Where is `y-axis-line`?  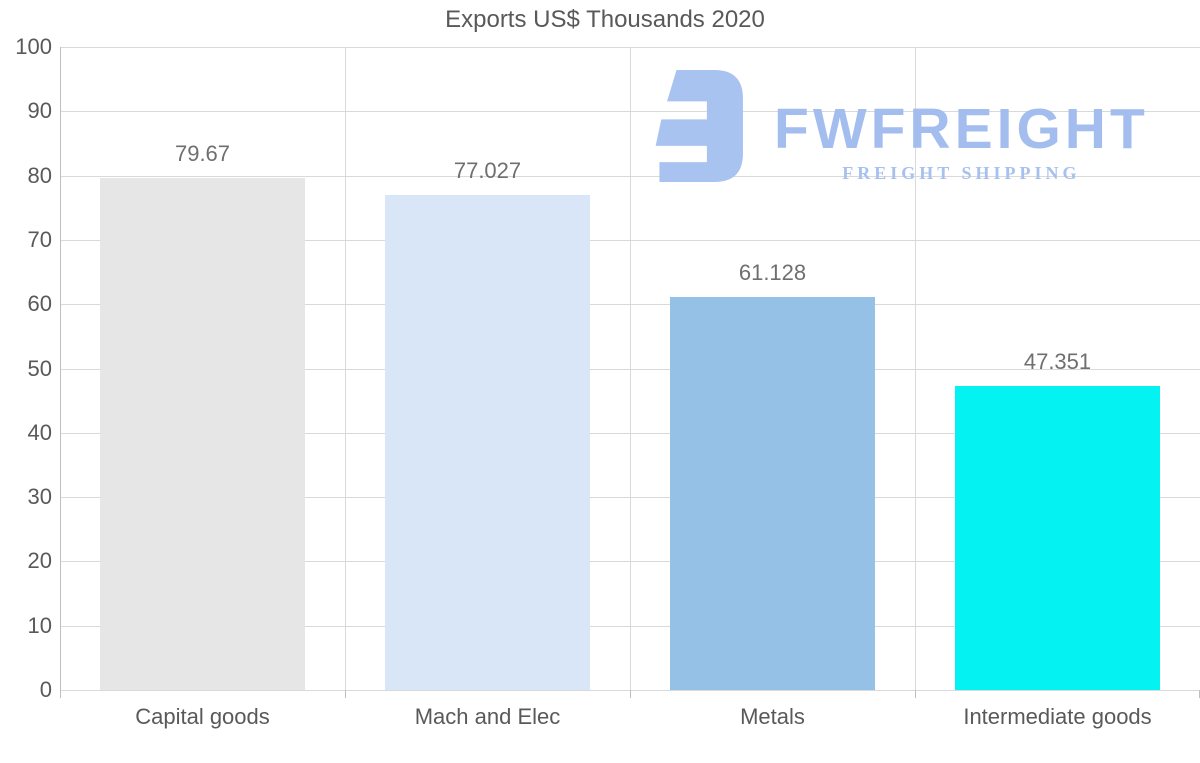 y-axis-line is located at coordinates (60, 372).